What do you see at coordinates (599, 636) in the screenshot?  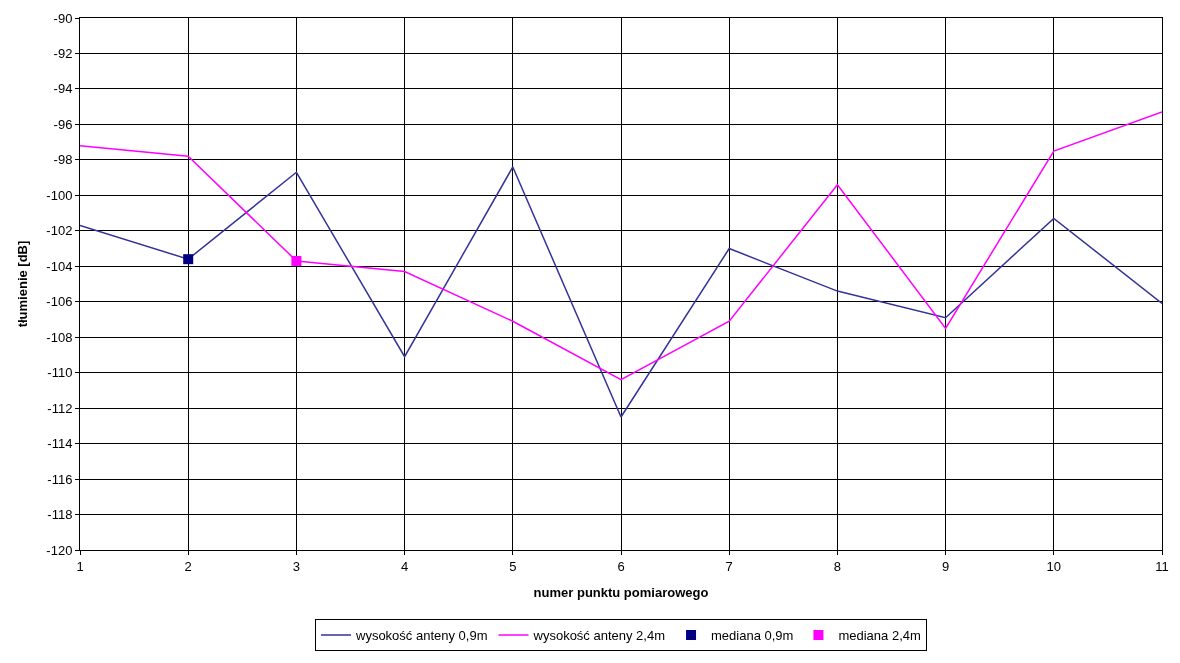 I see `legend-label: wysokość anteny 2,4m` at bounding box center [599, 636].